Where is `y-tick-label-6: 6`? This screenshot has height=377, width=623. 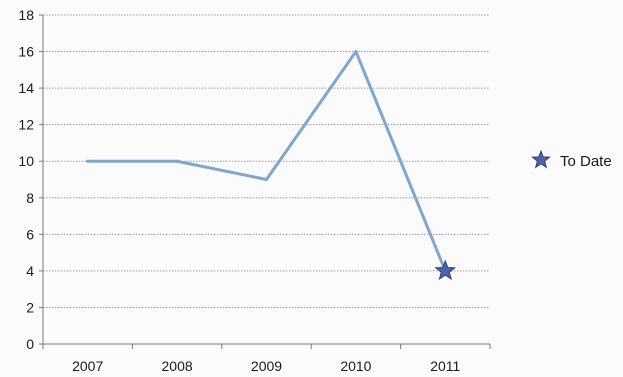 y-tick-label-6: 6 is located at coordinates (30, 234).